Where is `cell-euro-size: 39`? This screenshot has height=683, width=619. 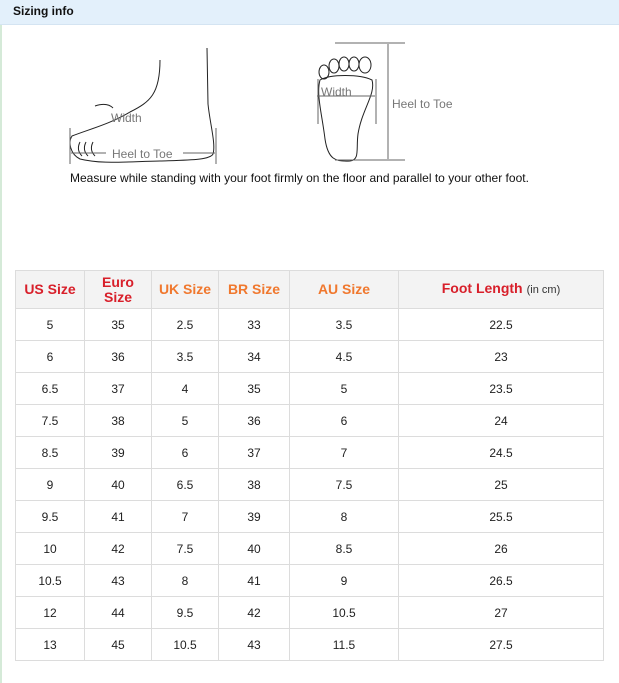
cell-euro-size: 39 is located at coordinates (118, 452).